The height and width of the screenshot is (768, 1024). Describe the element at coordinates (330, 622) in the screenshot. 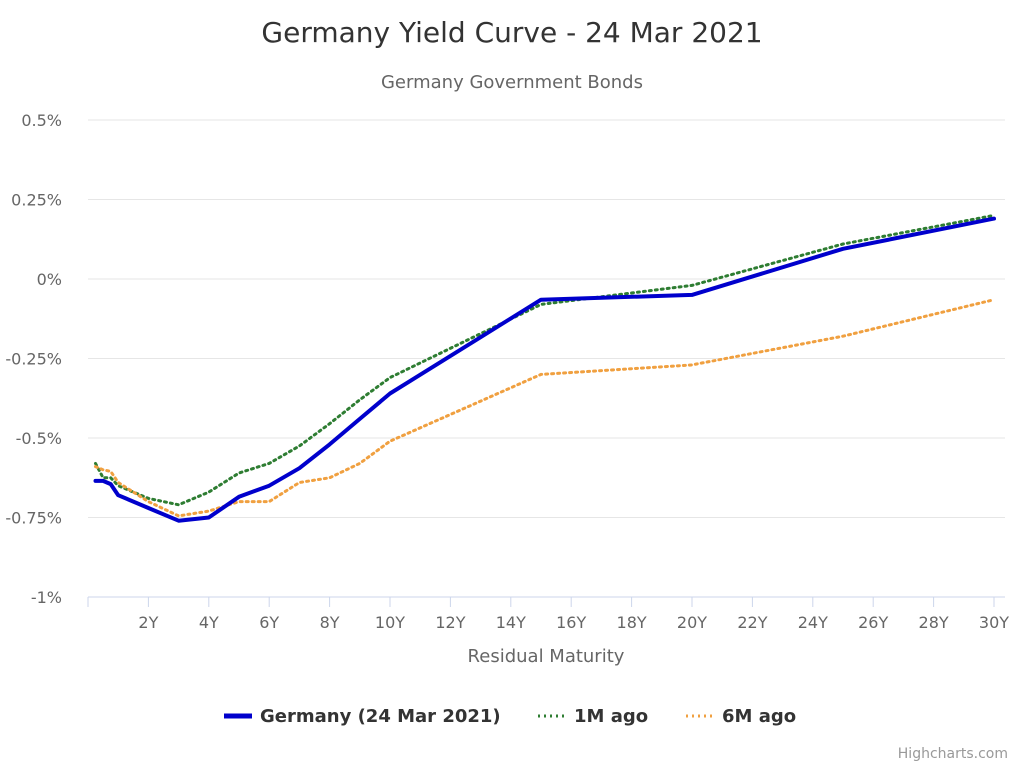

I see `x-tick-label: 8Y` at that location.